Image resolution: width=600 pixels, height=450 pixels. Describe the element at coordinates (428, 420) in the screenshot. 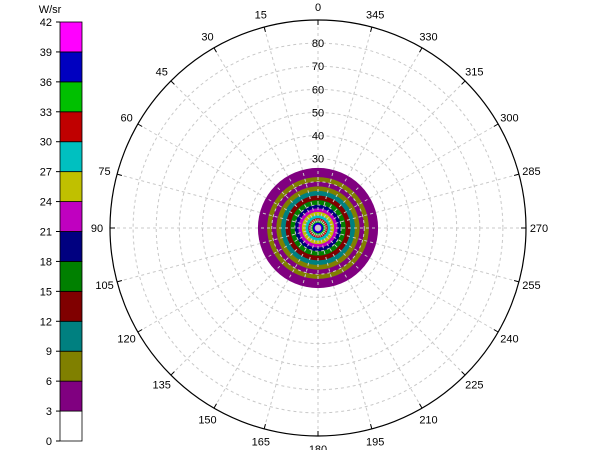

I see `angular-tick-label: 210` at that location.